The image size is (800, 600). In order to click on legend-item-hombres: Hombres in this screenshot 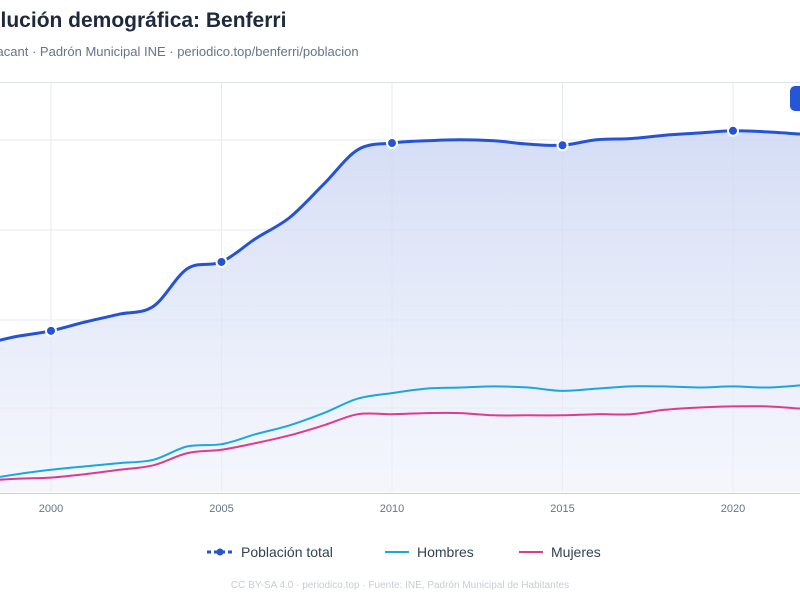, I will do `click(429, 552)`.